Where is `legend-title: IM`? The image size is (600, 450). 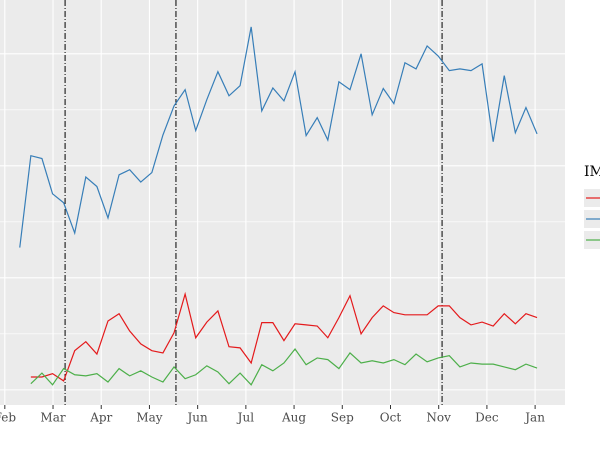 legend-title: IM is located at coordinates (592, 172).